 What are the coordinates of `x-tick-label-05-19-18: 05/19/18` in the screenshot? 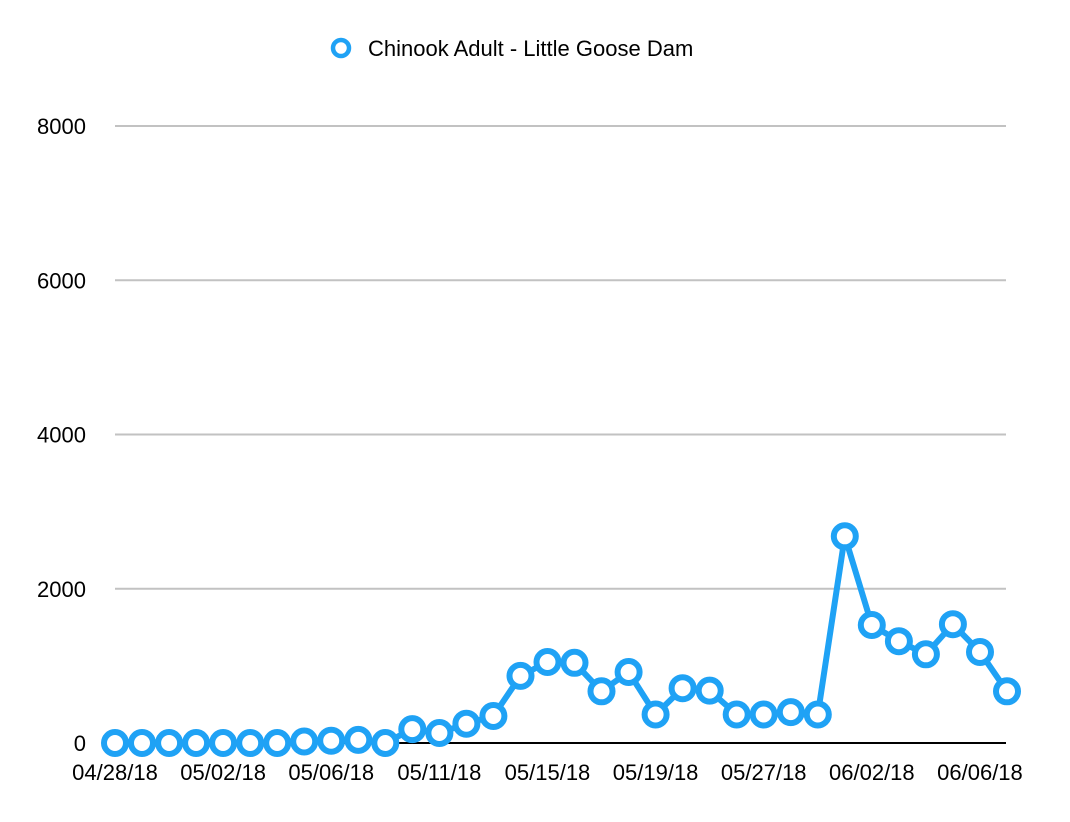 It's located at (656, 772).